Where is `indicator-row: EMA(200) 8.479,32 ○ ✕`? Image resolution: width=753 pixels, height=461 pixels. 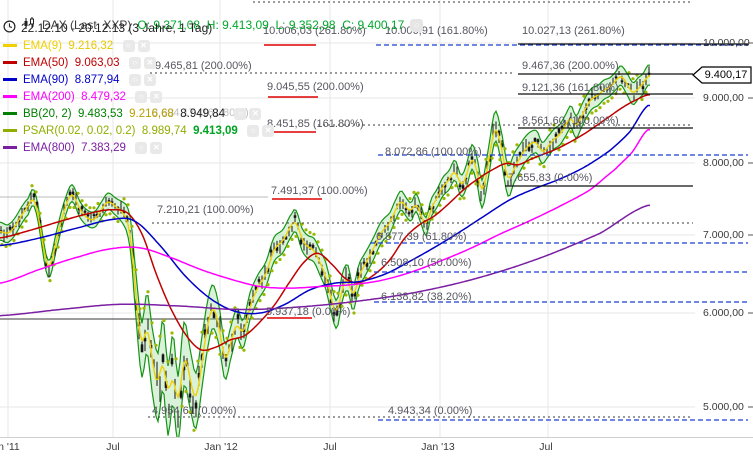 indicator-row: EMA(200) 8.479,32 ○ ✕ is located at coordinates (138, 96).